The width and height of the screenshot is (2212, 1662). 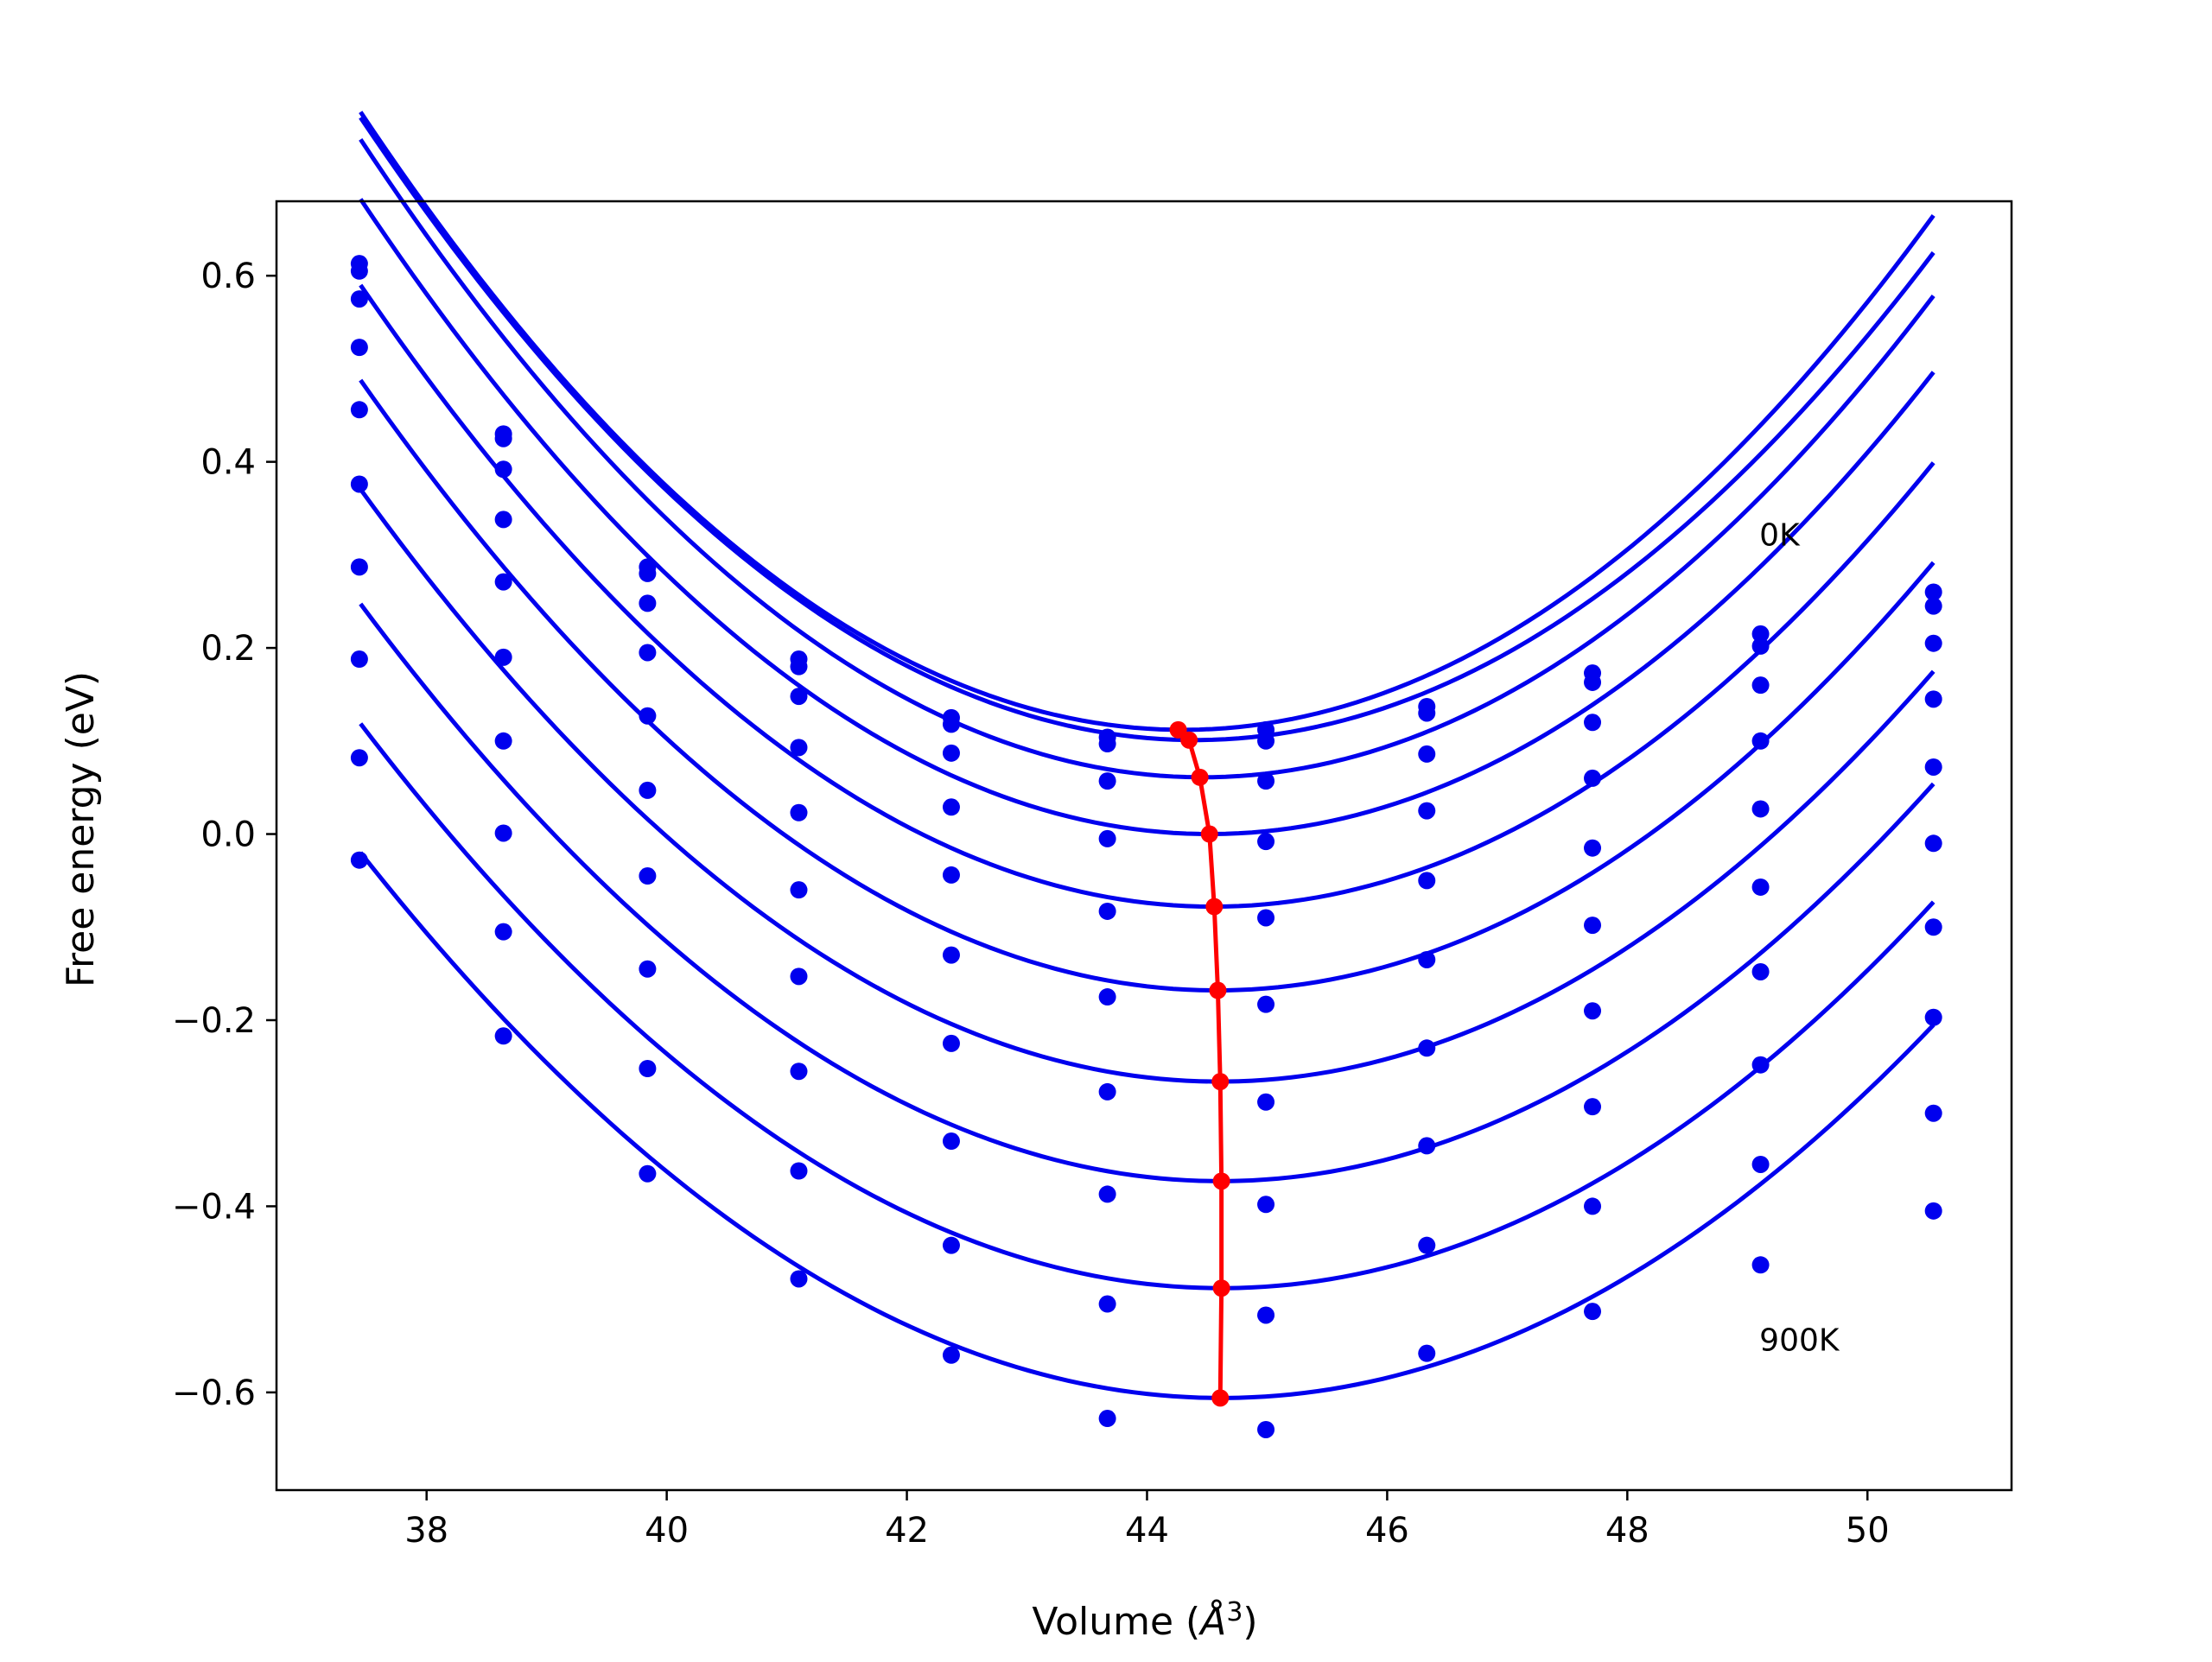 I want to click on x-tick-label-4: 46, so click(x=1387, y=1531).